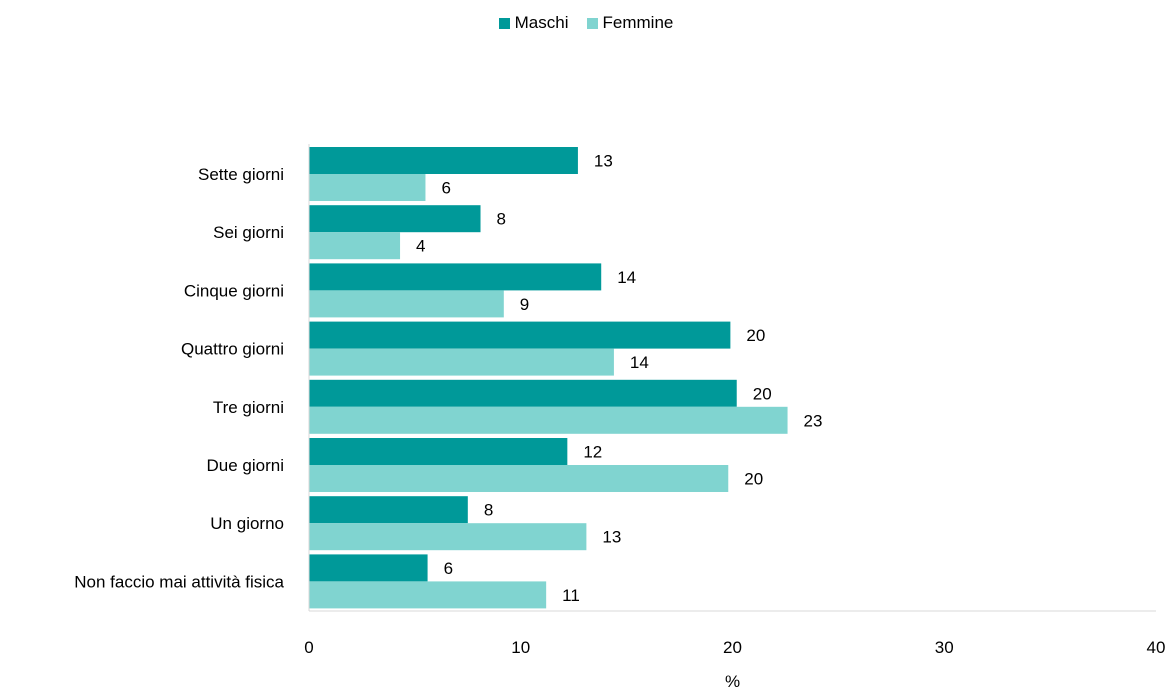 The height and width of the screenshot is (690, 1172). Describe the element at coordinates (248, 232) in the screenshot. I see `category-label-sei-giorni: Sei giorni` at that location.